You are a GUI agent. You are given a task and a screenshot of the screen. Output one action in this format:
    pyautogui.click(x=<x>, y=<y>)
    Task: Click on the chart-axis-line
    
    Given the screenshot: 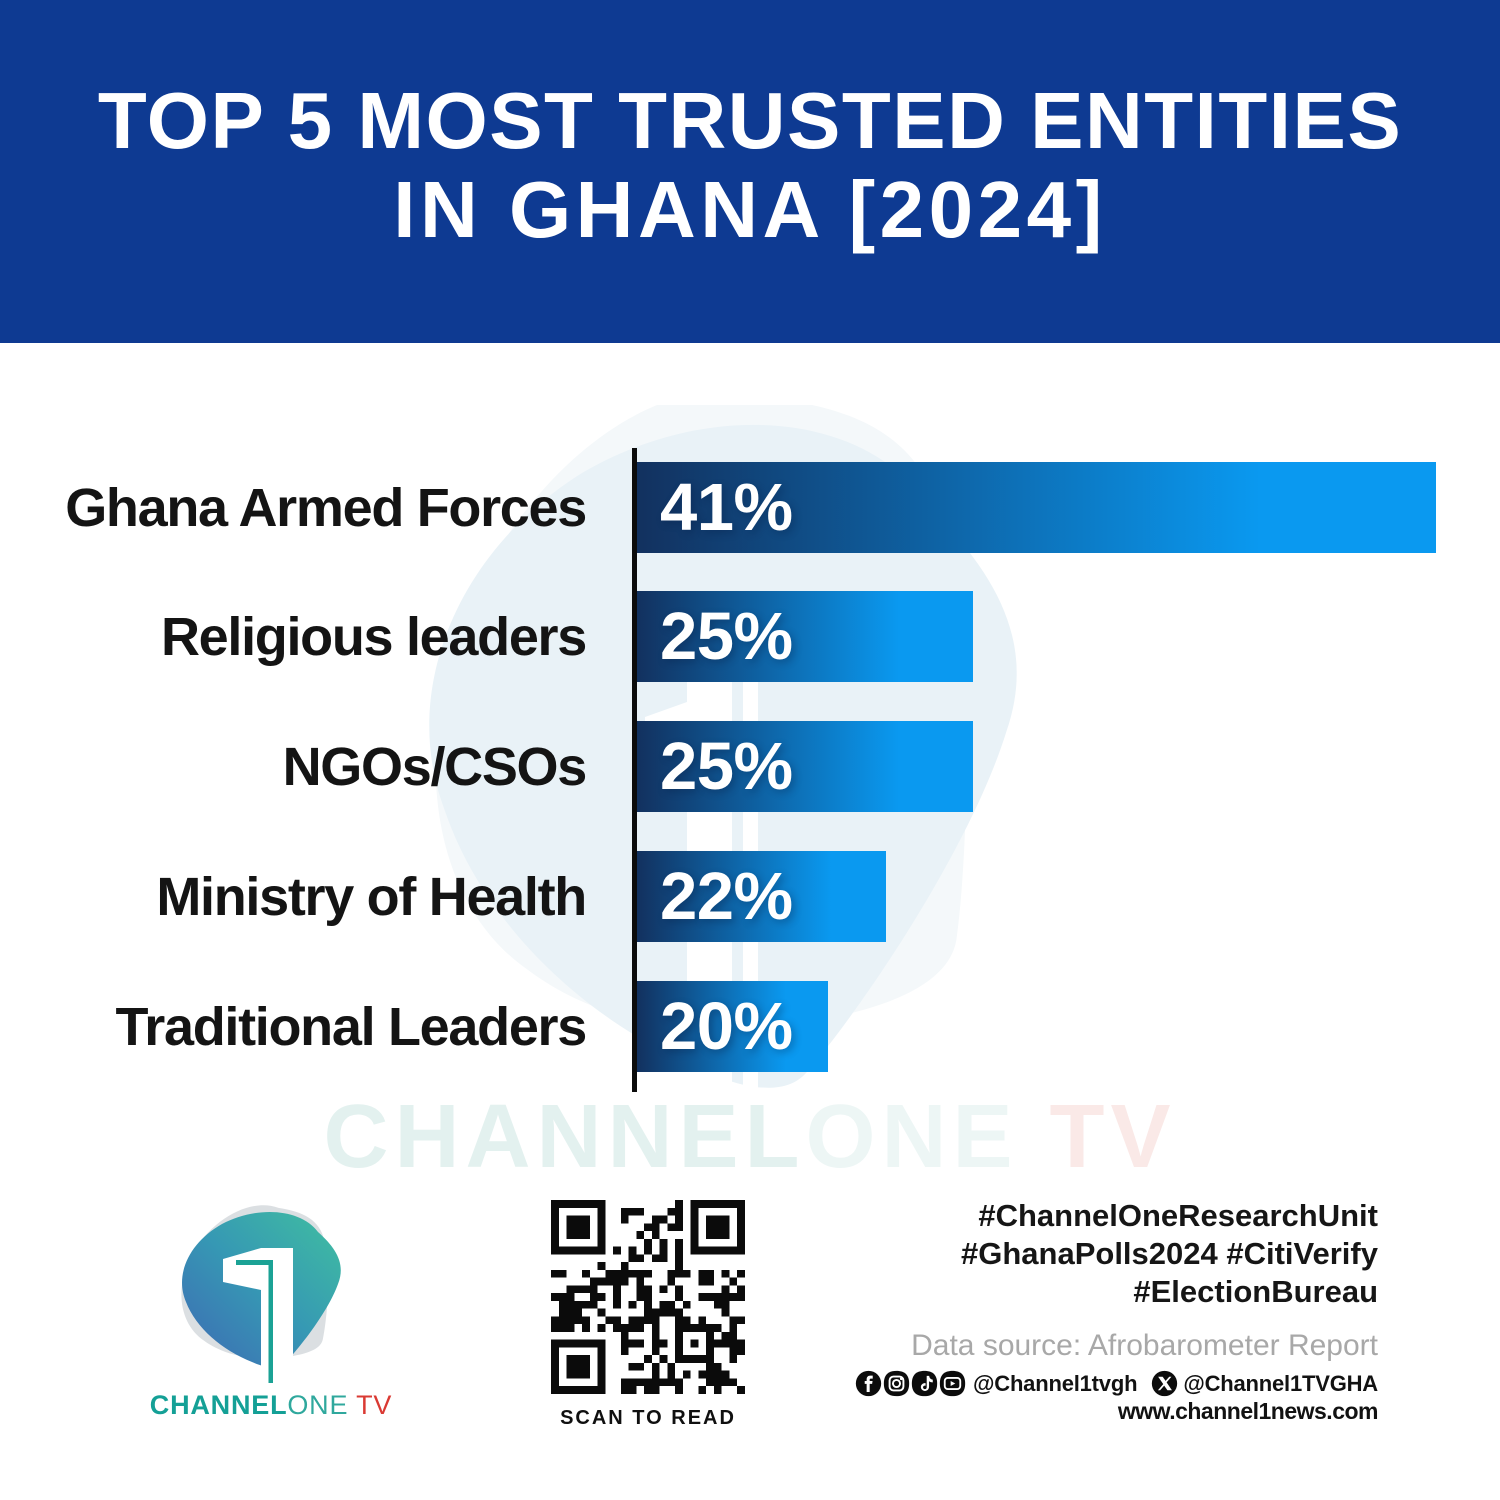 What is the action you would take?
    pyautogui.click(x=634, y=770)
    